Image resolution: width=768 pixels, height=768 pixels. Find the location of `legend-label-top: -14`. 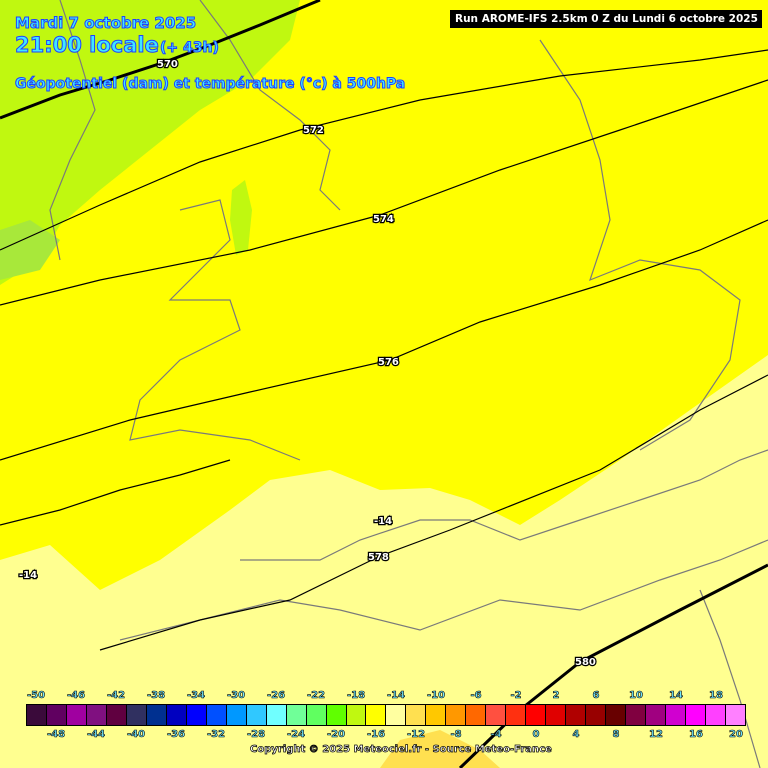

legend-label-top: -14 is located at coordinates (396, 696).